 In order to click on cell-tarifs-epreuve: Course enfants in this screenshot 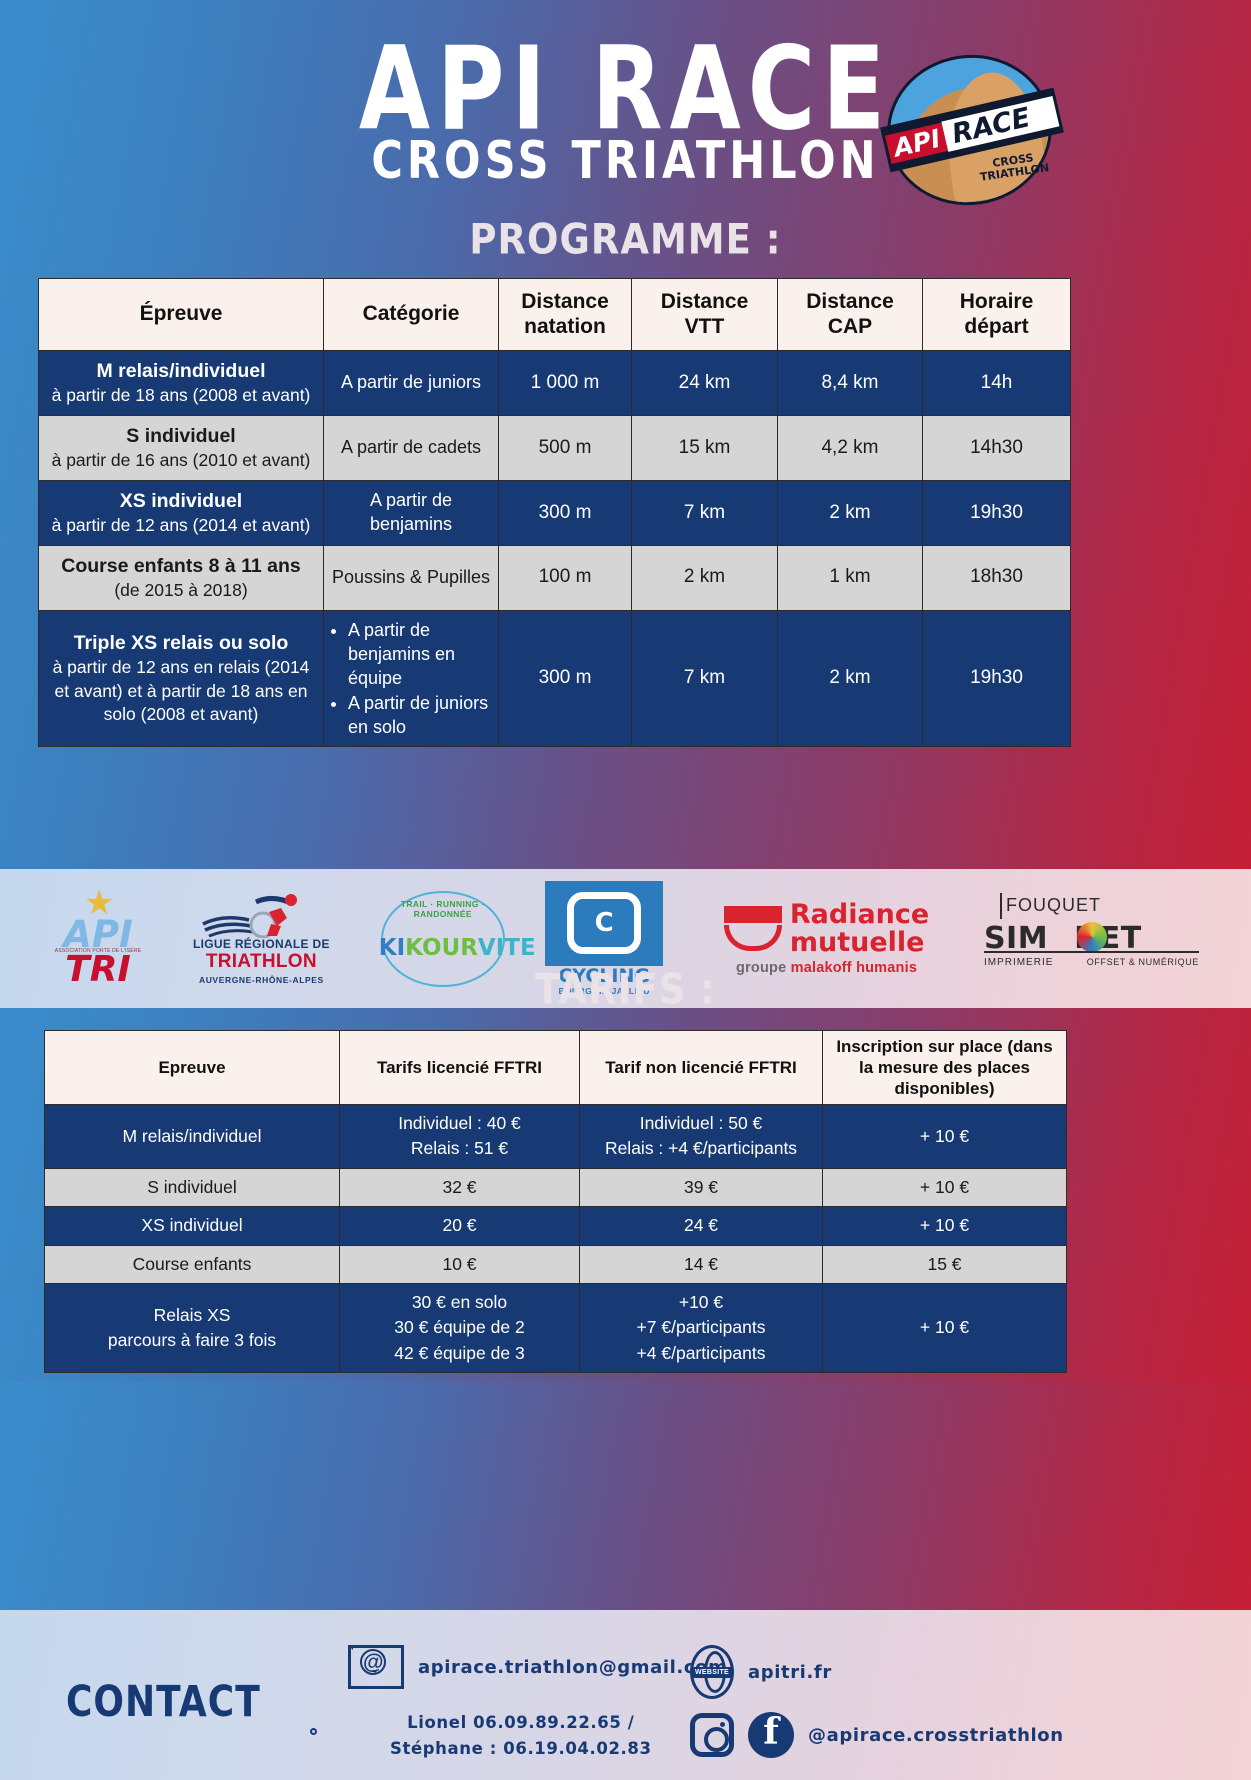, I will do `click(192, 1264)`.